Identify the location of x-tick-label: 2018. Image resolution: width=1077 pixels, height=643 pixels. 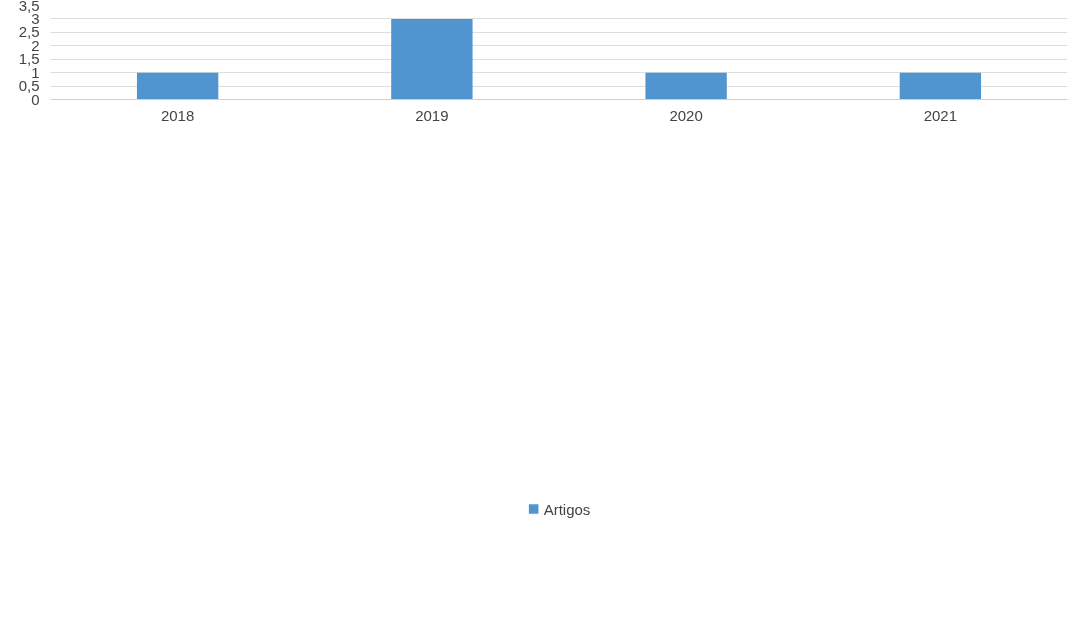
(177, 115).